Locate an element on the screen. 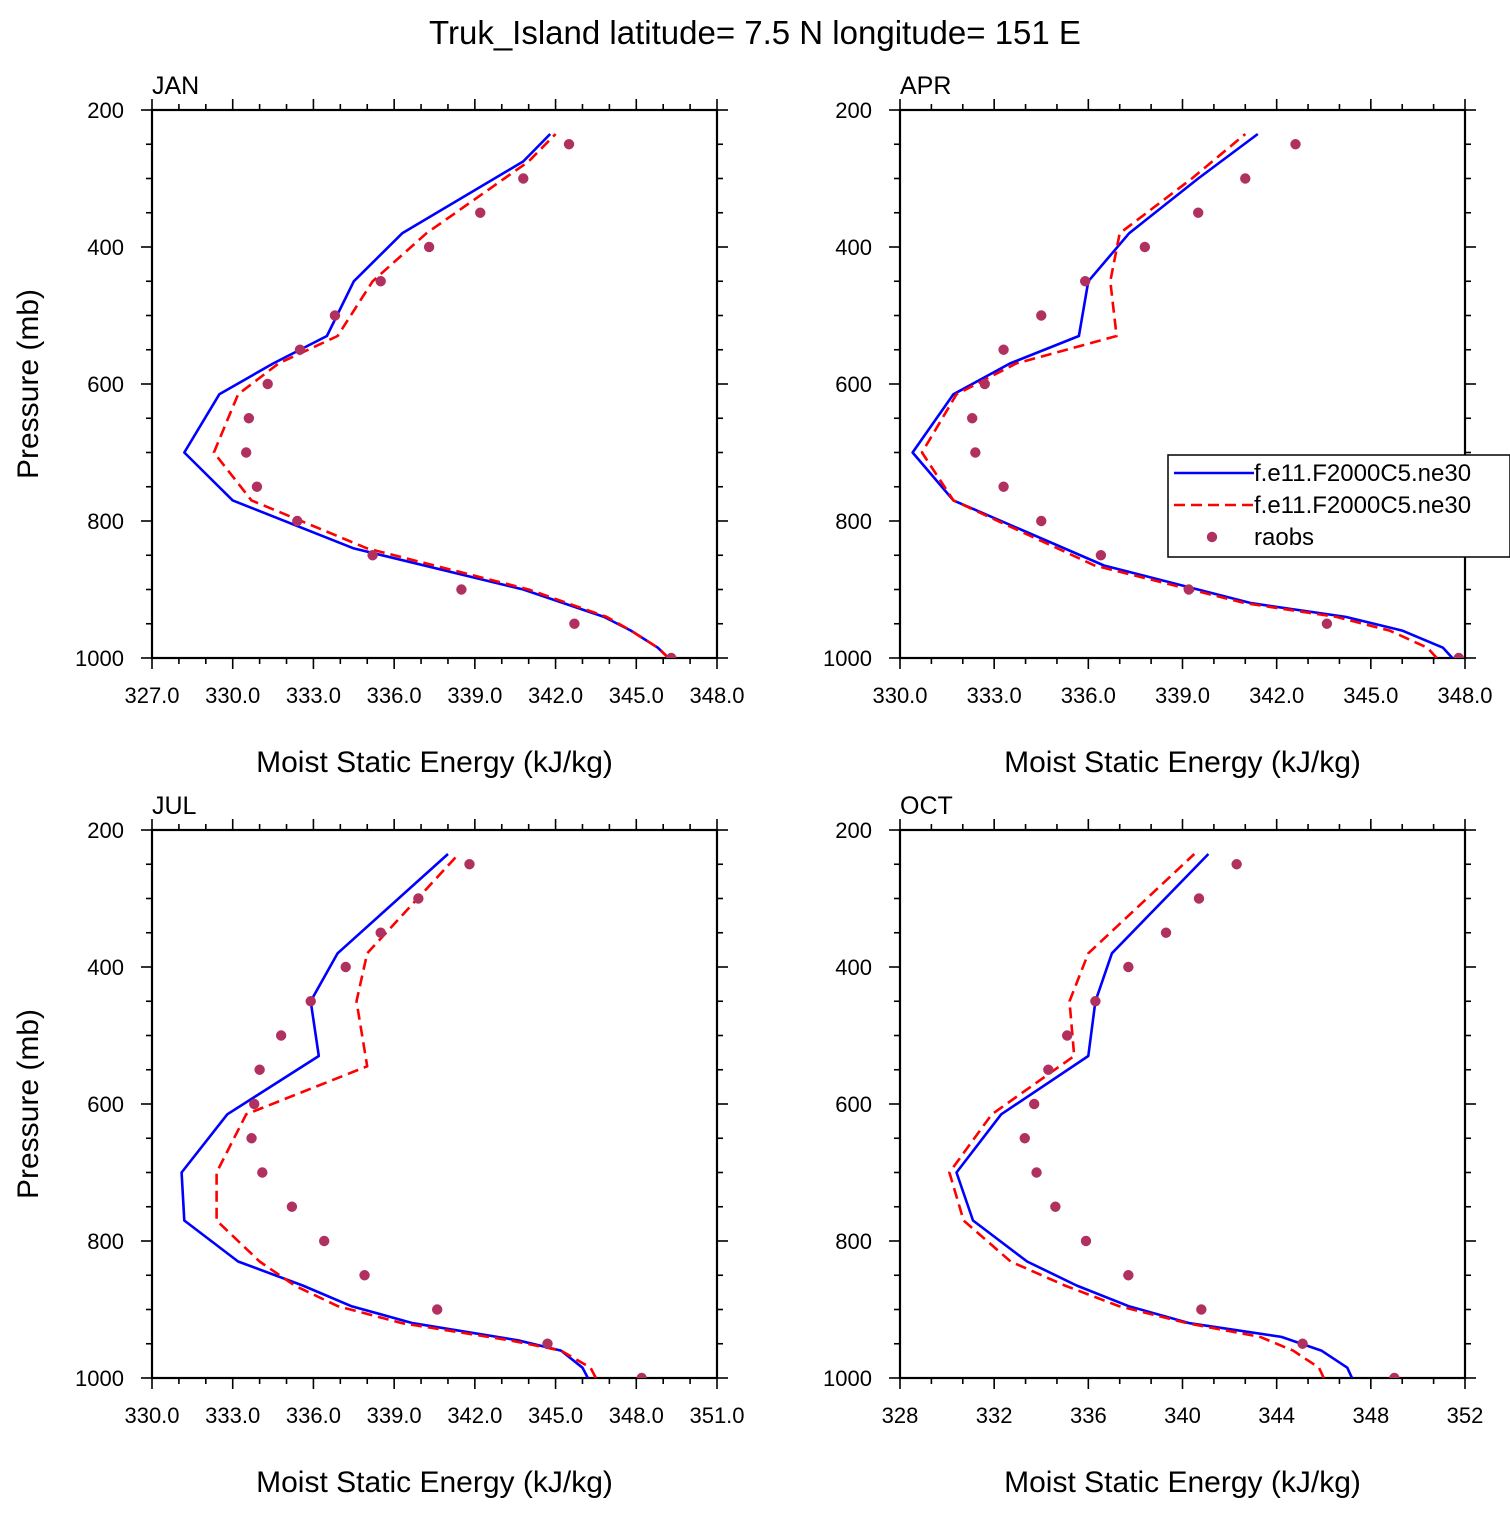 This screenshot has width=1510, height=1515. x-tick-label: 336 is located at coordinates (1088, 1415).